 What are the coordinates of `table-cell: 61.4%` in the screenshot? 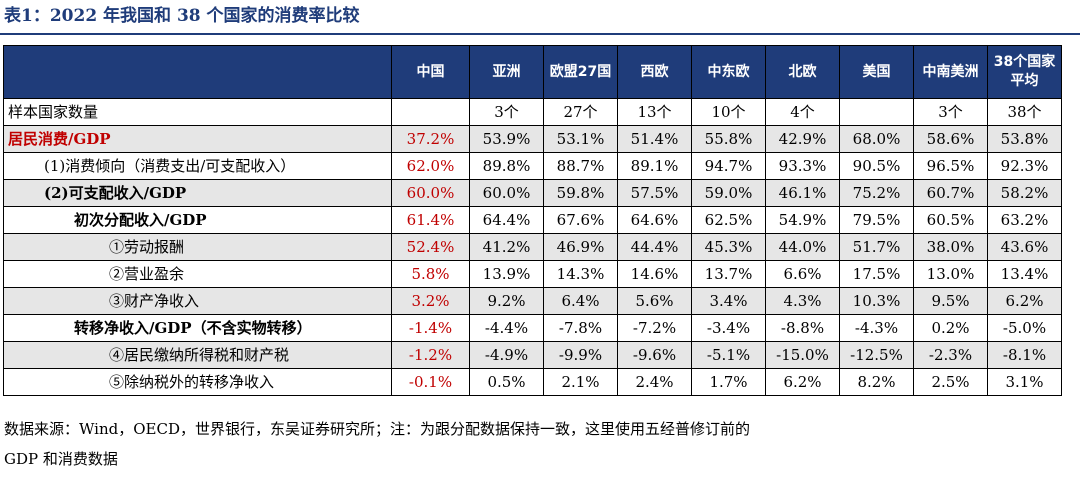 It's located at (430, 220).